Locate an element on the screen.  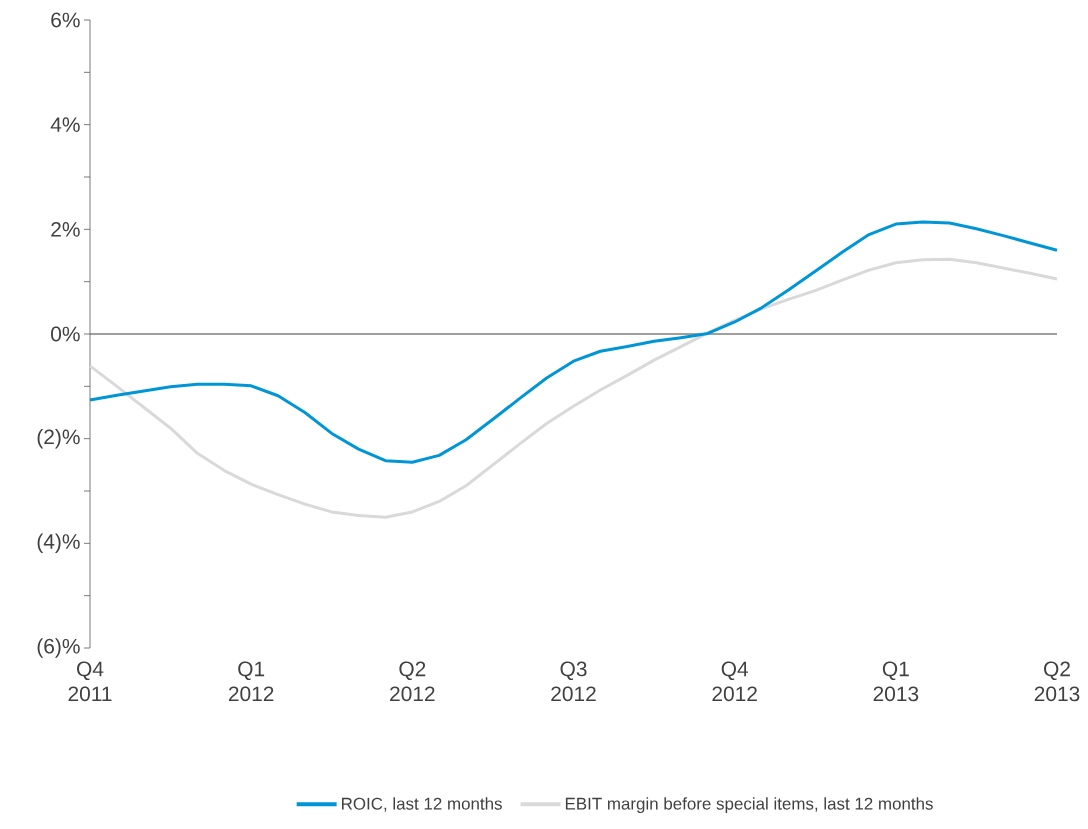
y-tick-label: 2% is located at coordinates (65, 229).